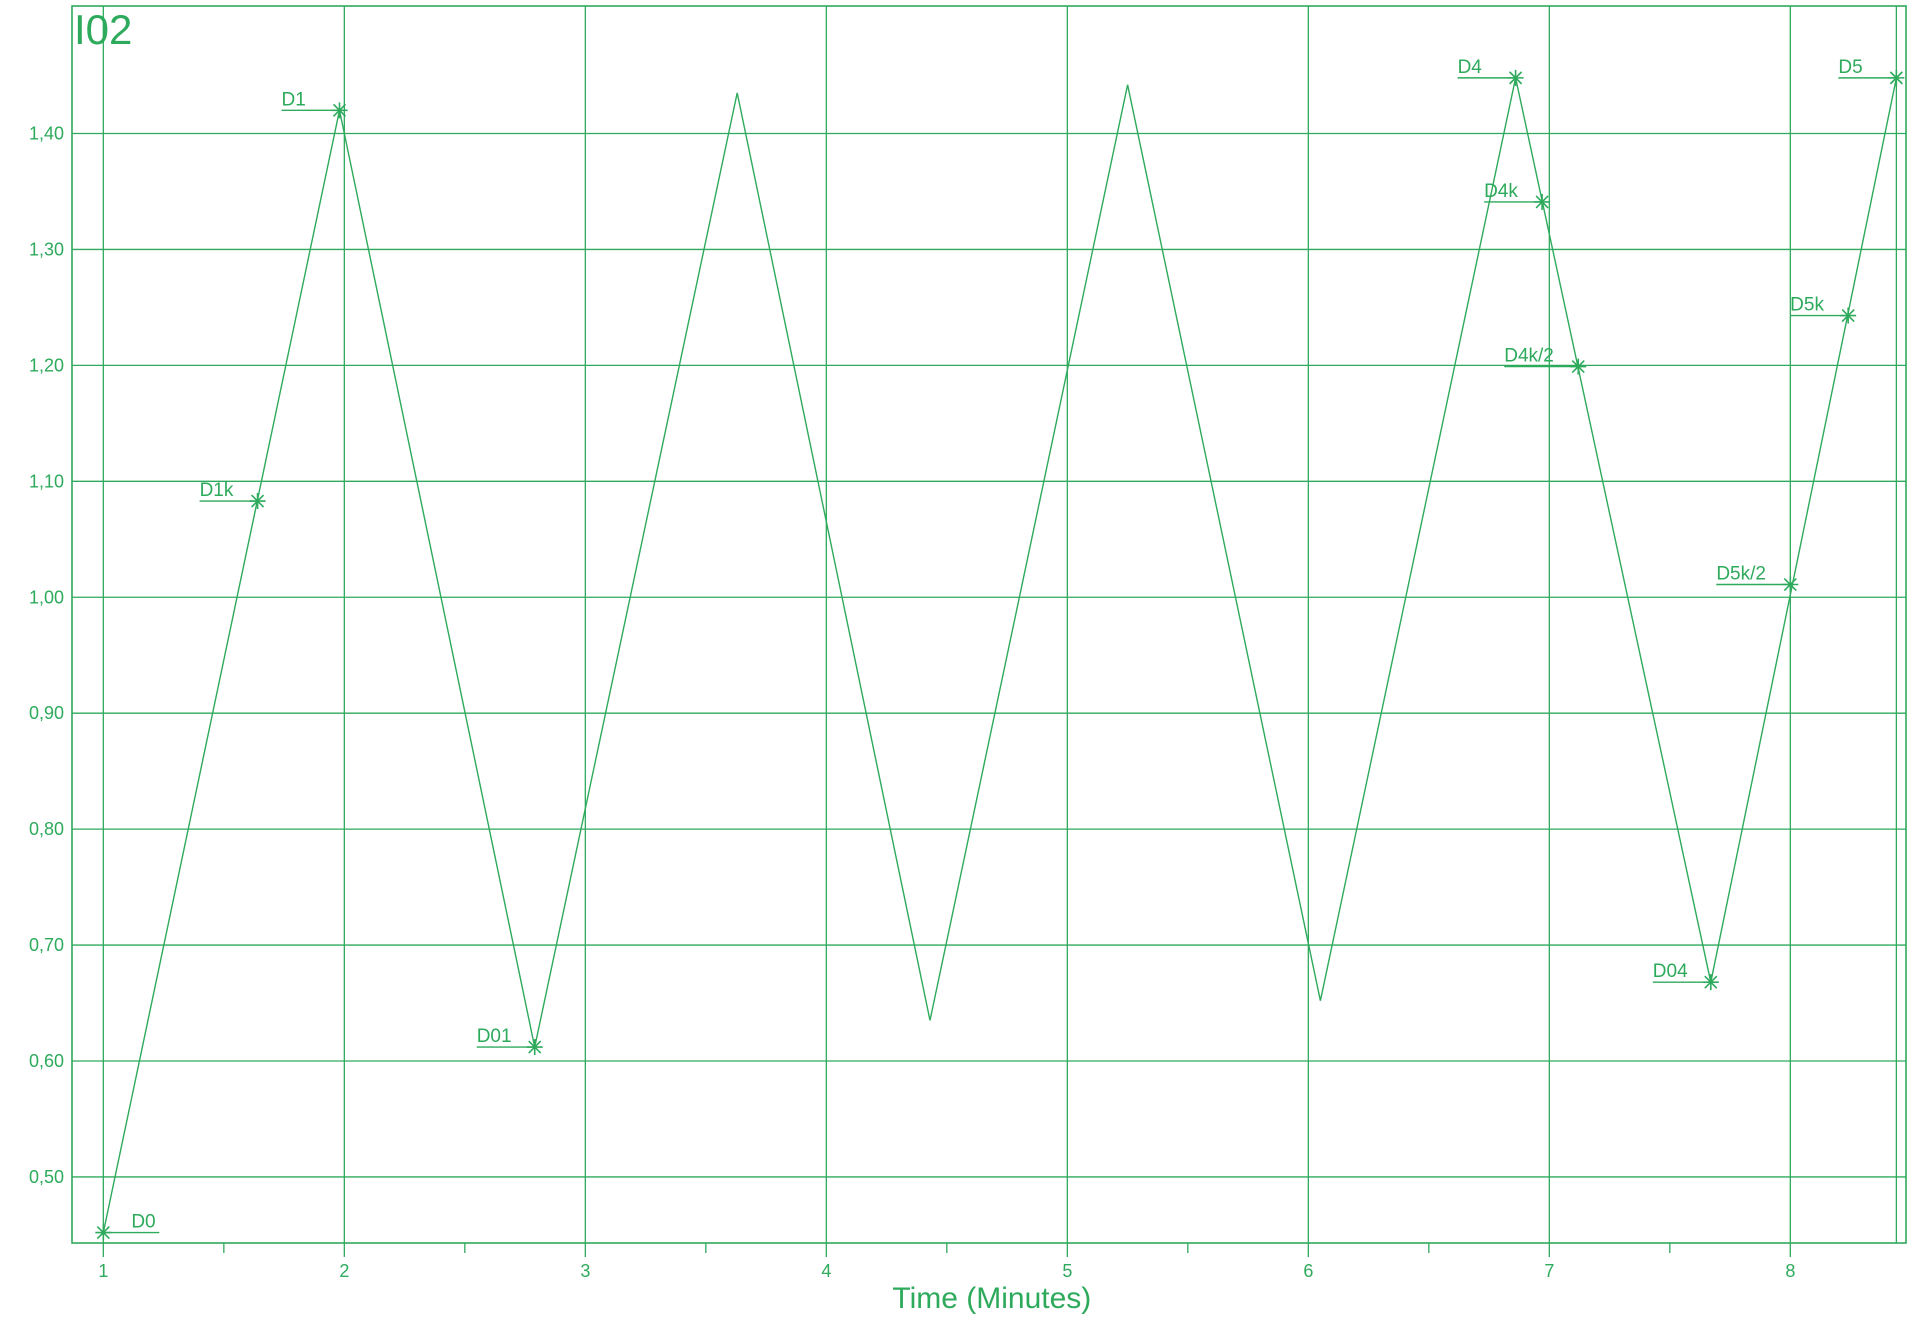  What do you see at coordinates (46, 249) in the screenshot?
I see `y-tick-label: 1,30` at bounding box center [46, 249].